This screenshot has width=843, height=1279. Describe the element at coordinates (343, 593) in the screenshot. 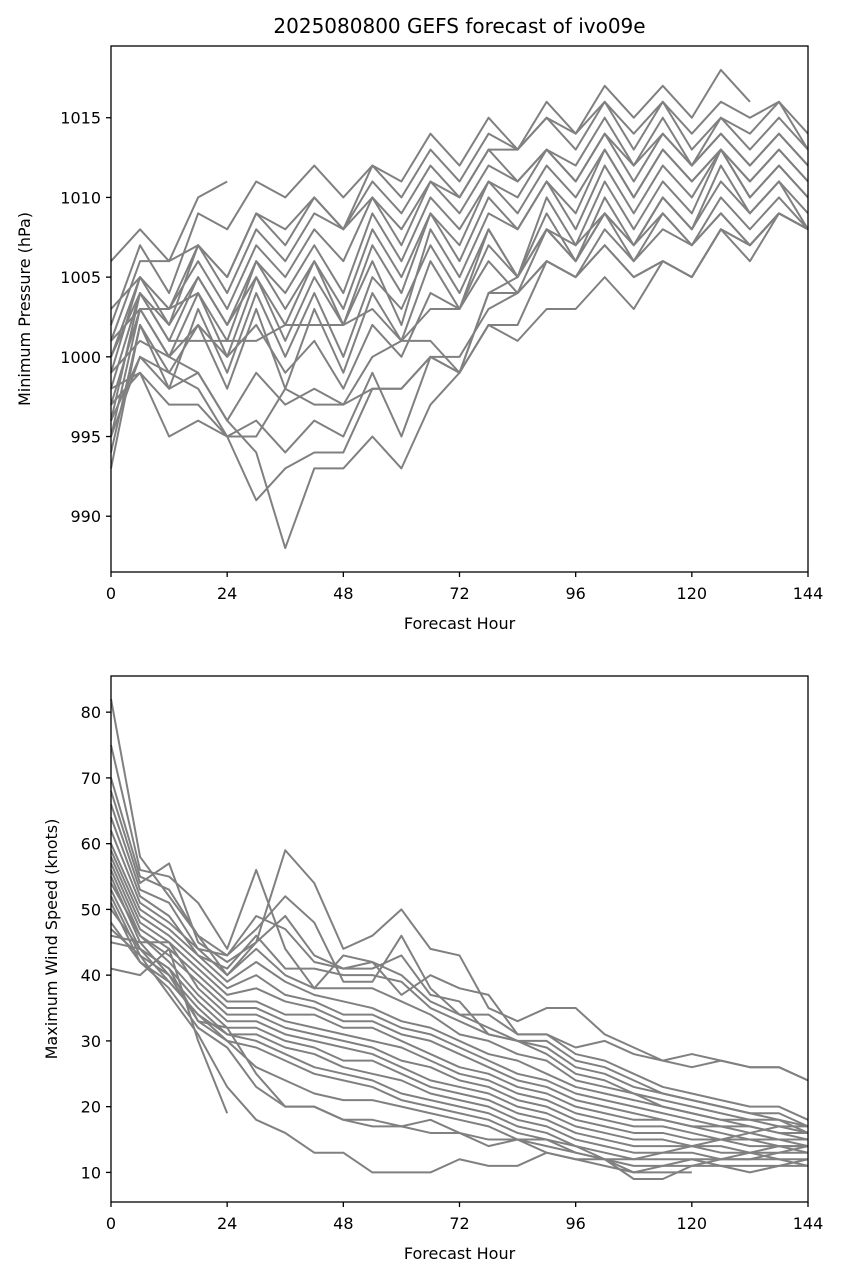

I see `pressure-x-tick-label: 48` at that location.